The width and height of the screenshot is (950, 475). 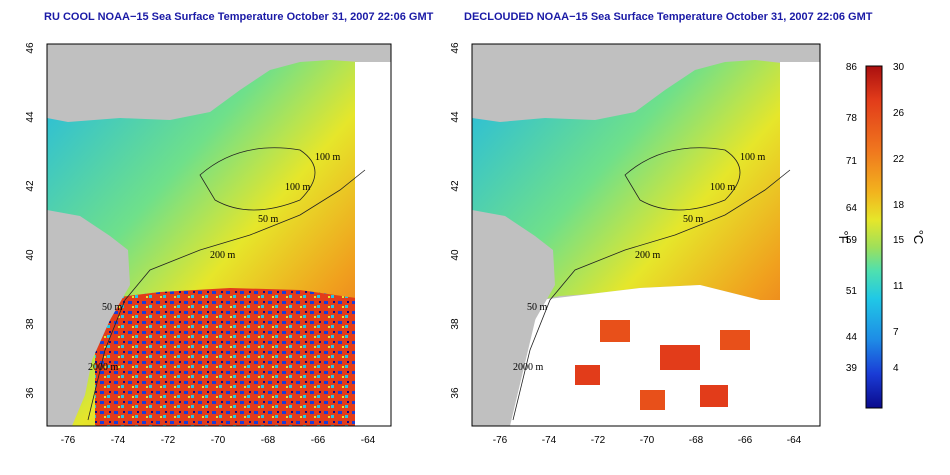 I want to click on celsius-tick: 15, so click(x=899, y=240).